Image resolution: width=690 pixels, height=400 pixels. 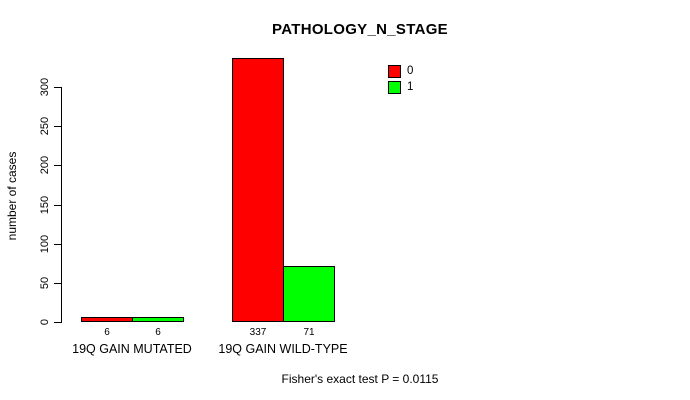 I want to click on y-tick-label: 100, so click(x=45, y=244).